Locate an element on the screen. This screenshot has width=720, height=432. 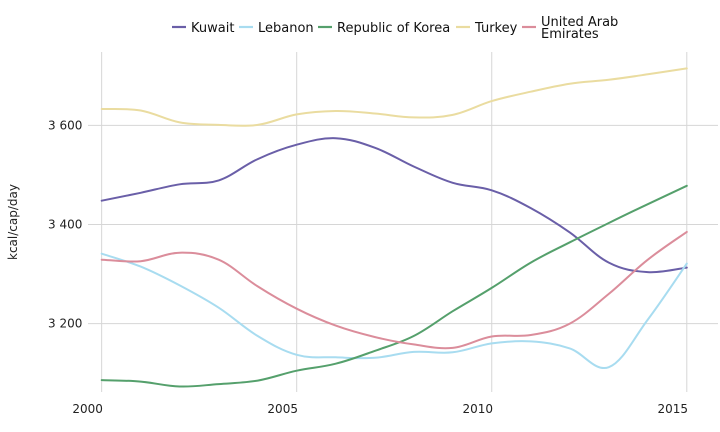
y-tick-label: 3 200 is located at coordinates (65, 324).